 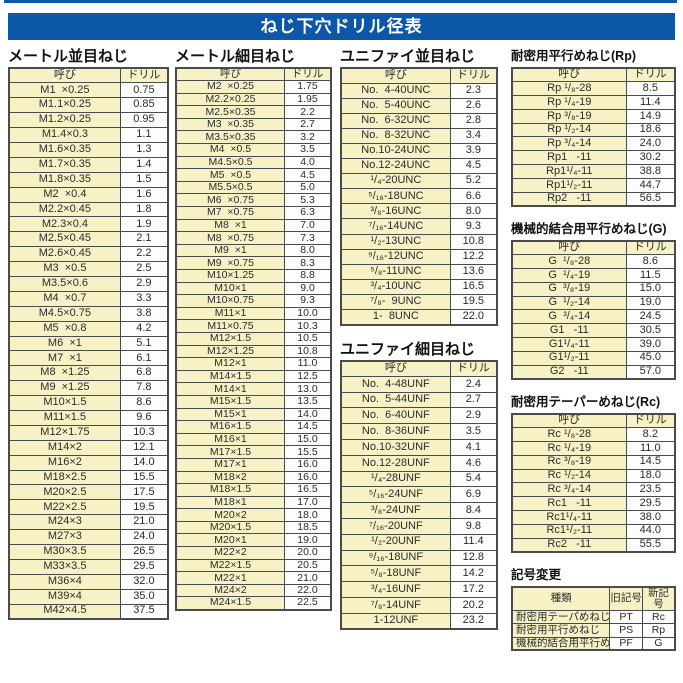 I want to click on table-row: Rp ³/₈-19 14.9, so click(x=593, y=116).